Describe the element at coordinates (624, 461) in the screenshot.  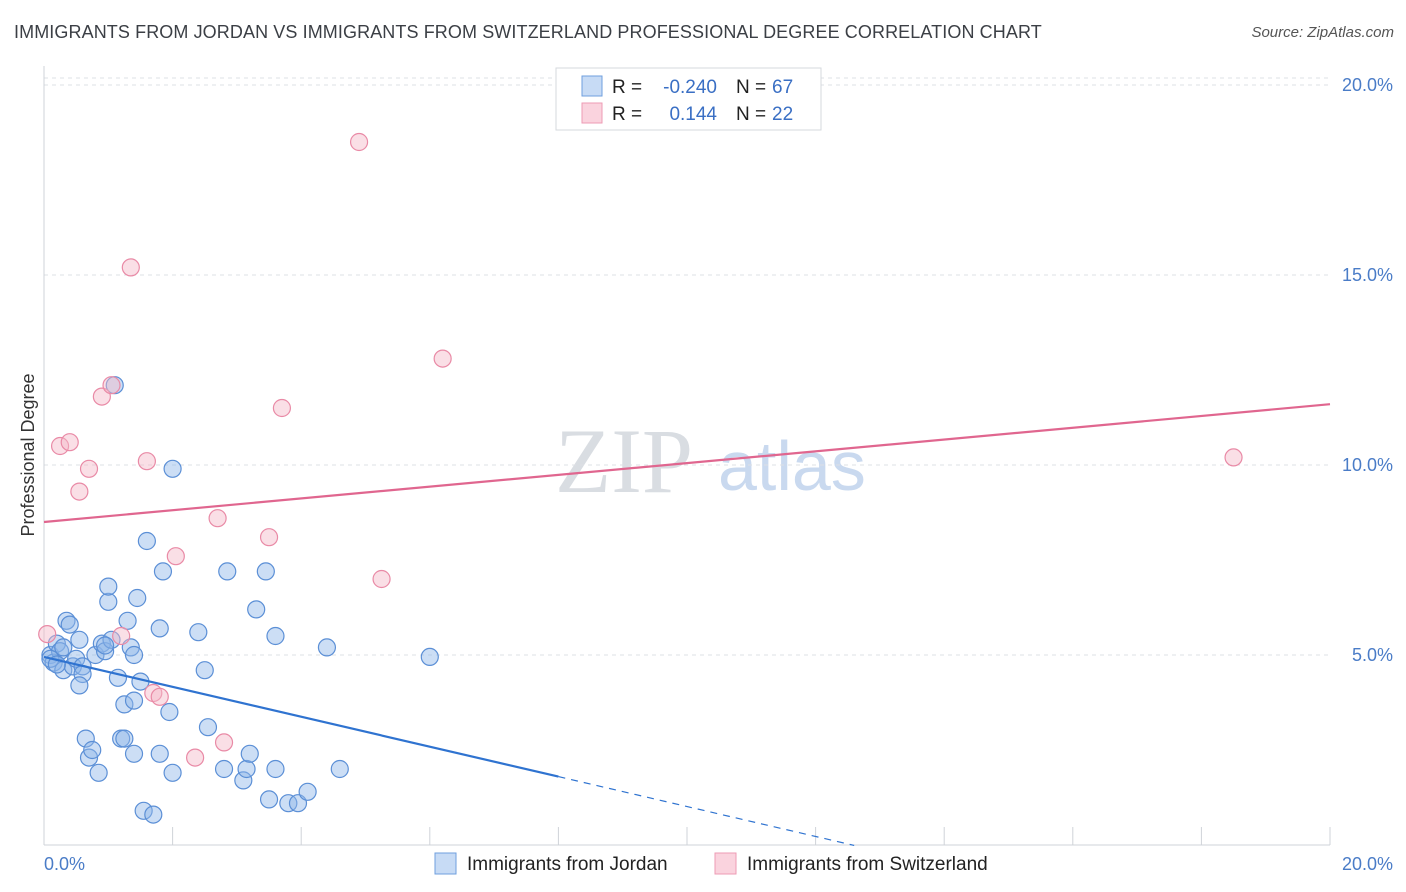
I see `watermark-zip: ZIP` at that location.